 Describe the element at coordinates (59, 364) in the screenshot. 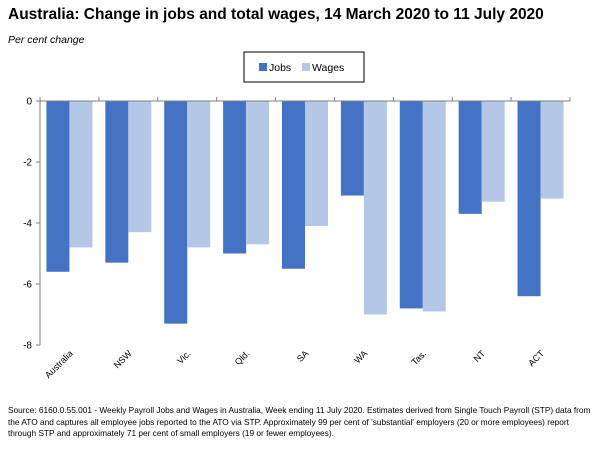

I see `x-tick-label: Australia` at that location.